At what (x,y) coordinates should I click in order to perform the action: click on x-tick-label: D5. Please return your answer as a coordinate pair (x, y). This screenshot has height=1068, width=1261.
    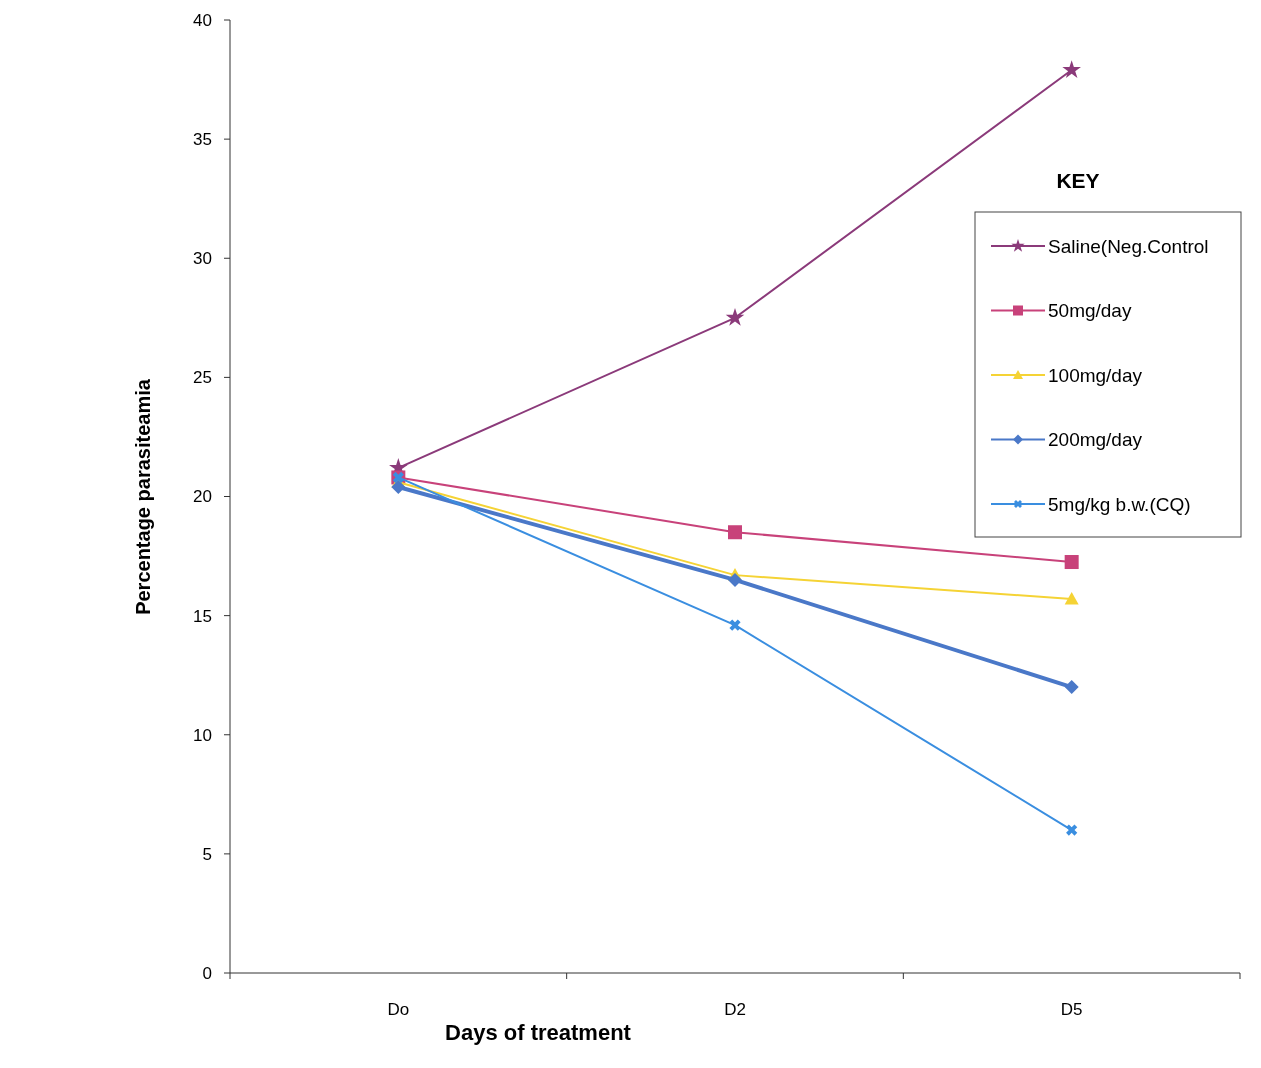
    Looking at the image, I should click on (1071, 1009).